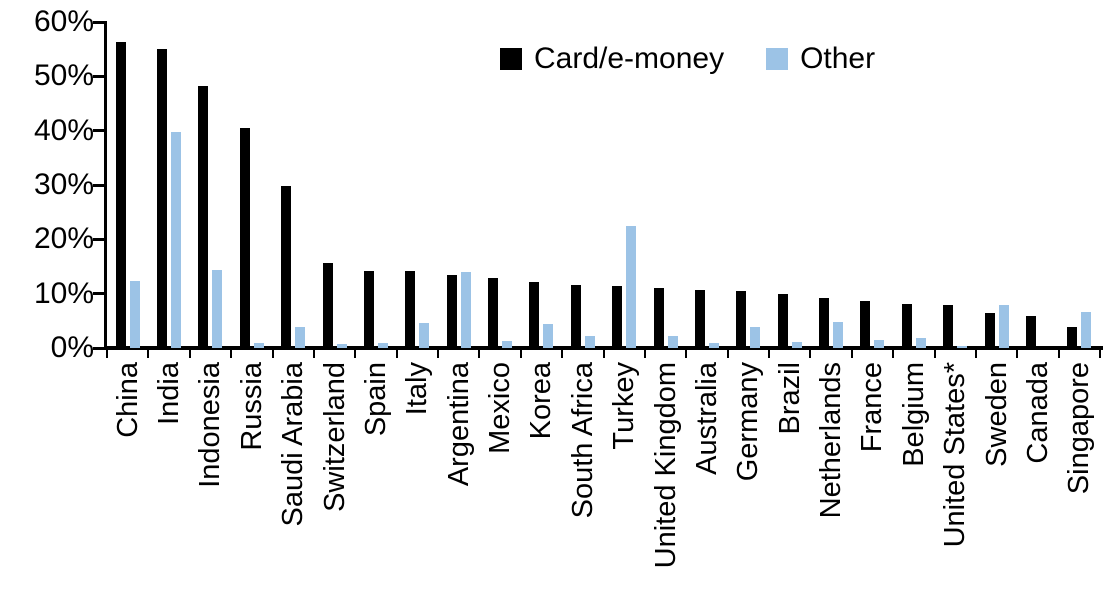  What do you see at coordinates (872, 407) in the screenshot?
I see `x-axis-label: France` at bounding box center [872, 407].